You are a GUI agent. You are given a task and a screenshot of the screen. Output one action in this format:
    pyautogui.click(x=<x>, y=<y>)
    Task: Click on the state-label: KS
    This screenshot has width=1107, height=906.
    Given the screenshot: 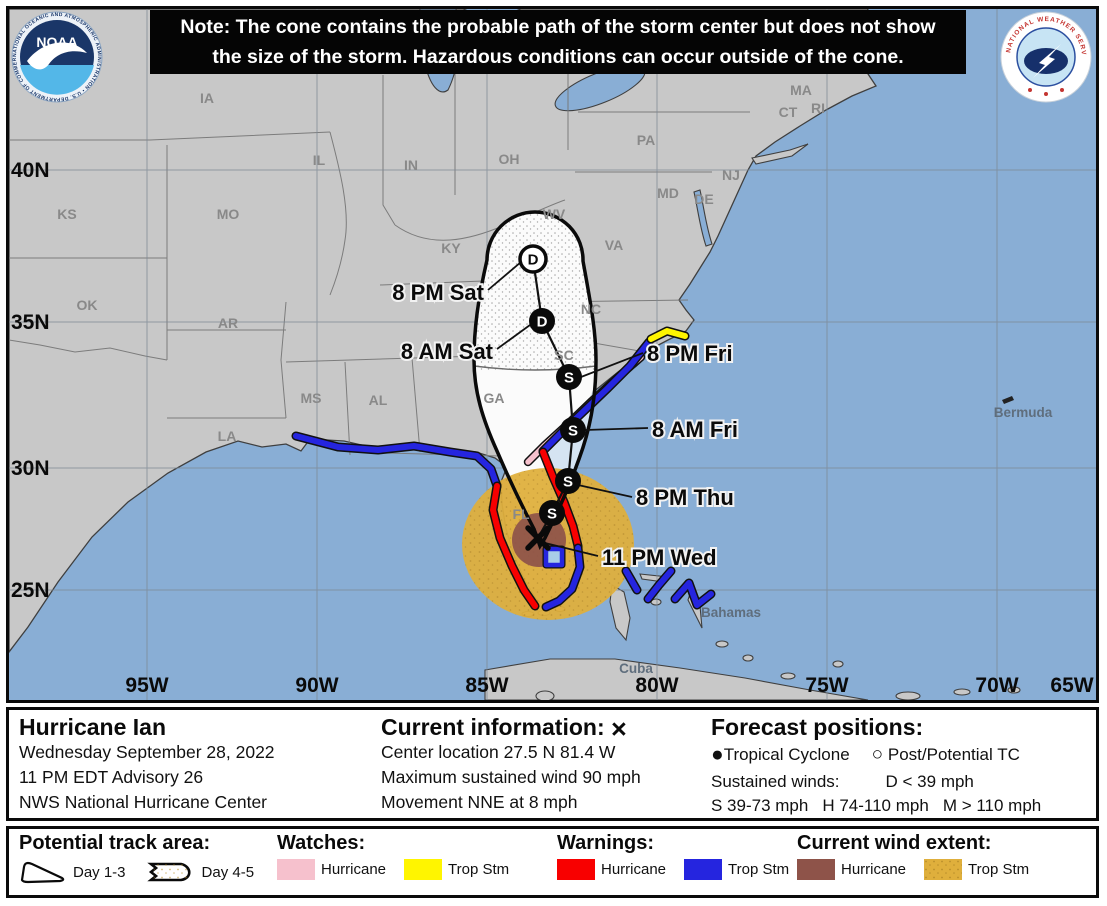 What is the action you would take?
    pyautogui.click(x=66, y=214)
    